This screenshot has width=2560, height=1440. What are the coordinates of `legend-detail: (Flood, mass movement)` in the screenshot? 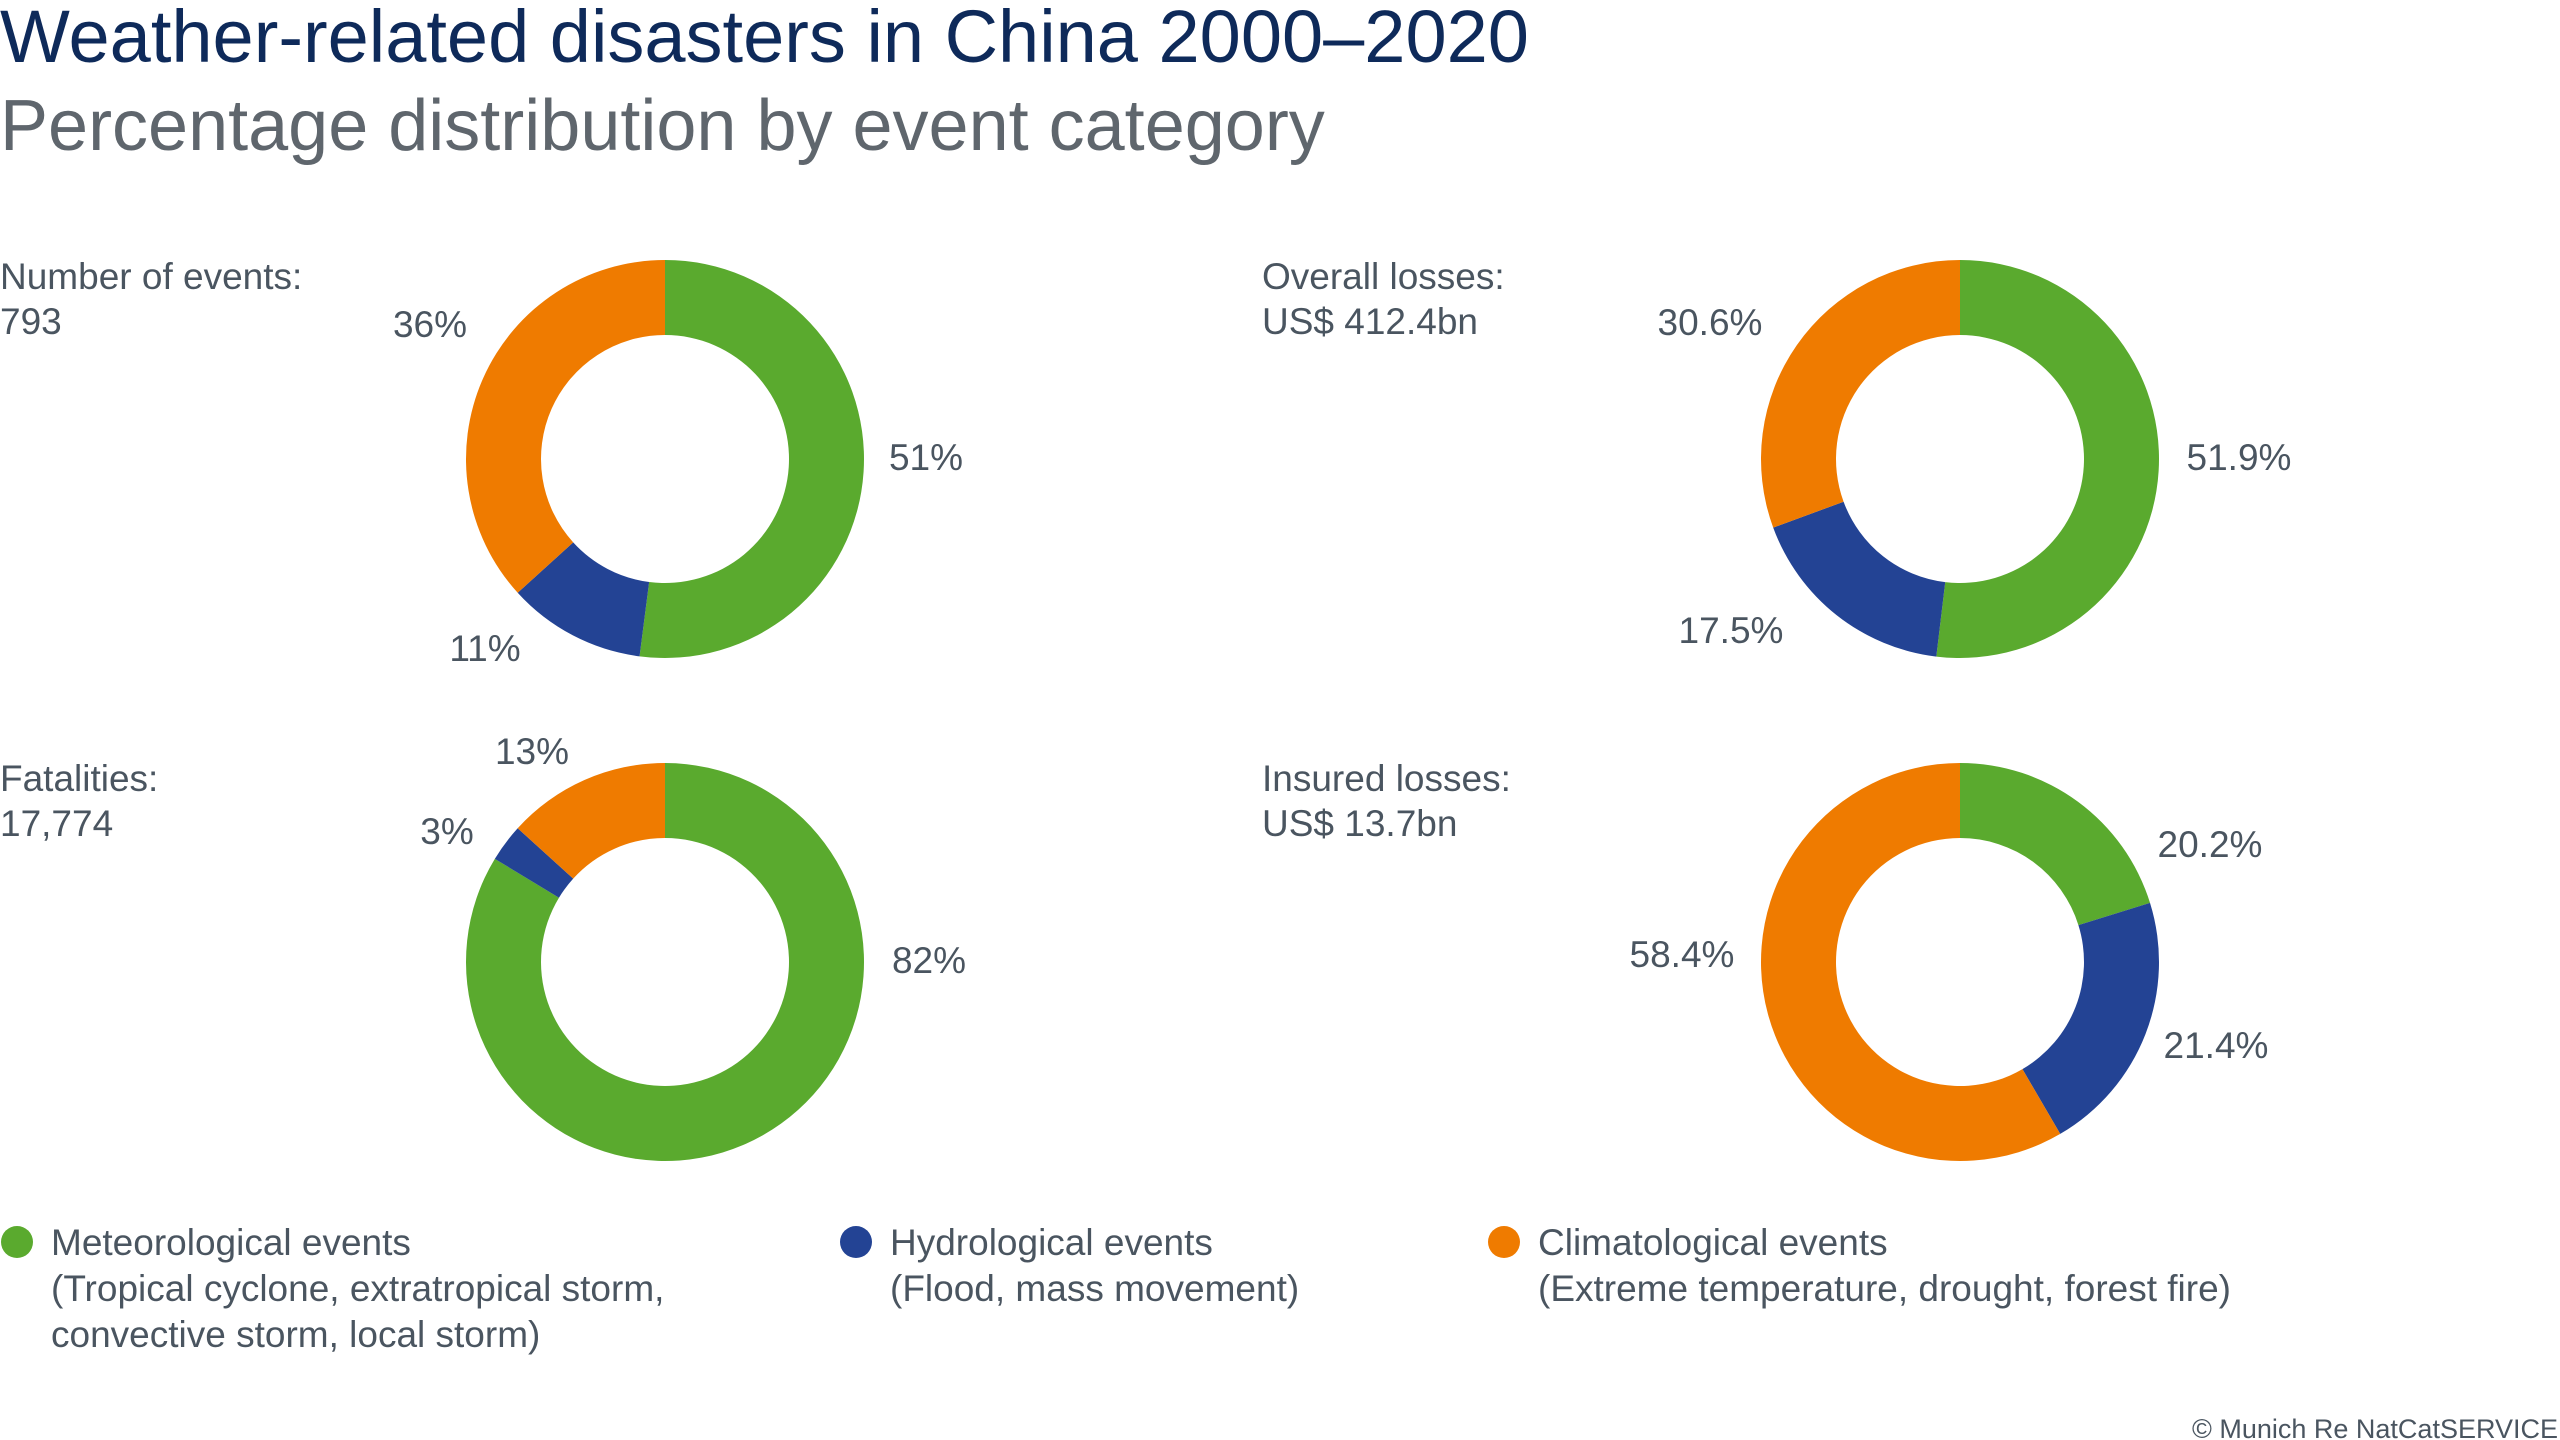 It's located at (1094, 1288).